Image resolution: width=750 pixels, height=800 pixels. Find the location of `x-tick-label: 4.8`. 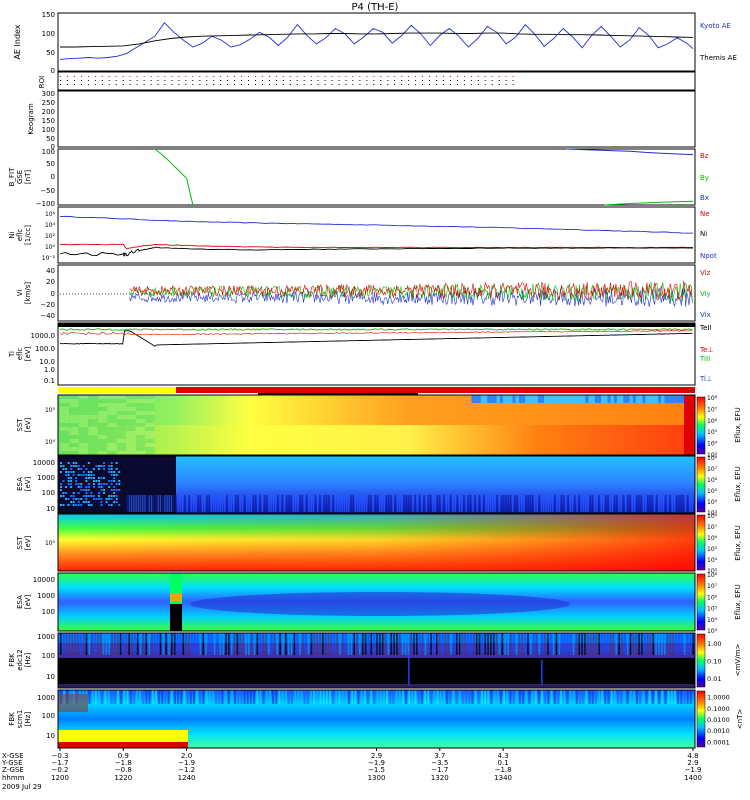

x-tick-label: 4.8 is located at coordinates (692, 756).